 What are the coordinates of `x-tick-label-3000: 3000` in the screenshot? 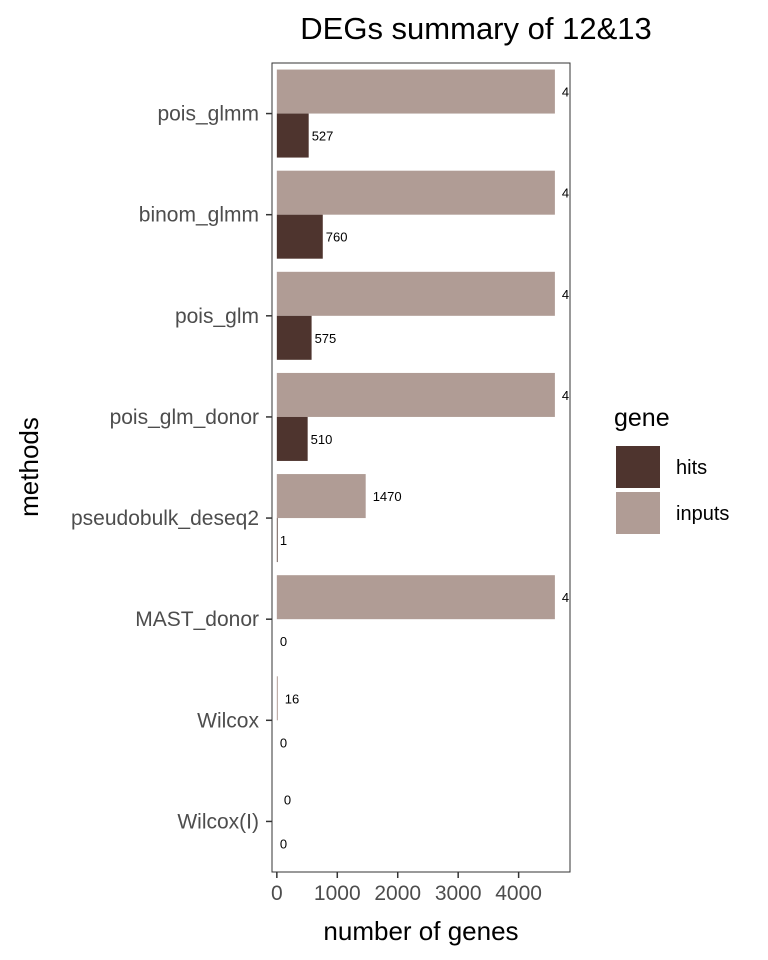 It's located at (458, 893).